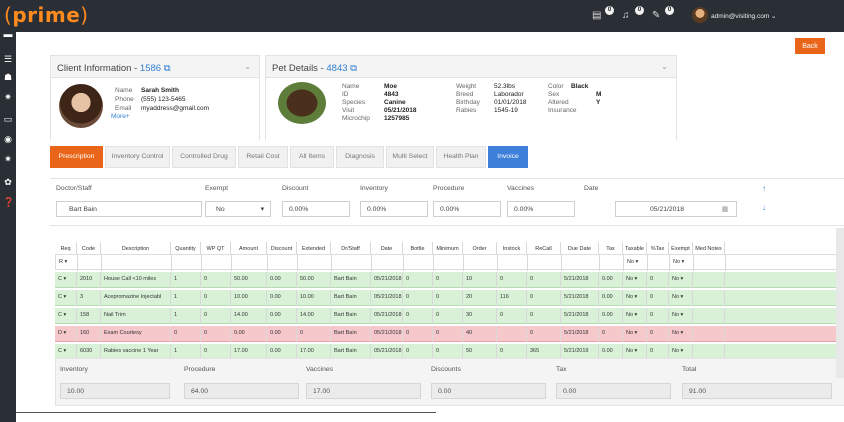 This screenshot has width=844, height=422. I want to click on cell-tax, so click(612, 263).